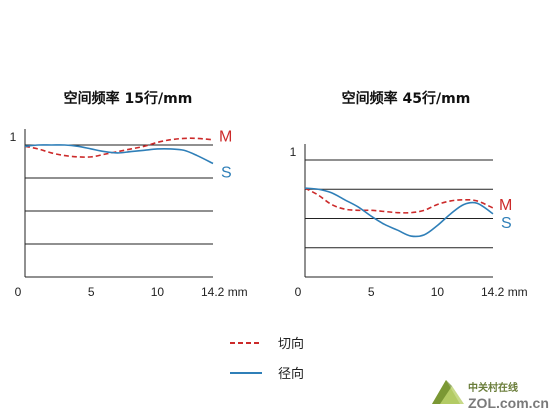  I want to click on chart-legend: 切向 径向, so click(267, 359).